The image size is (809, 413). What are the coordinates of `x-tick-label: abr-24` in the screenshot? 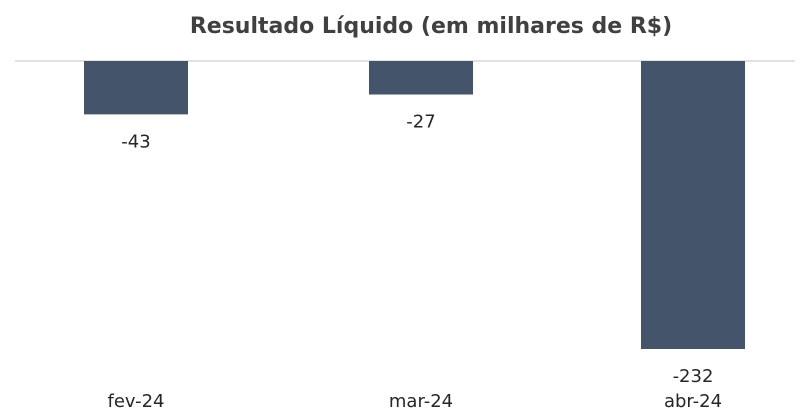 It's located at (693, 401).